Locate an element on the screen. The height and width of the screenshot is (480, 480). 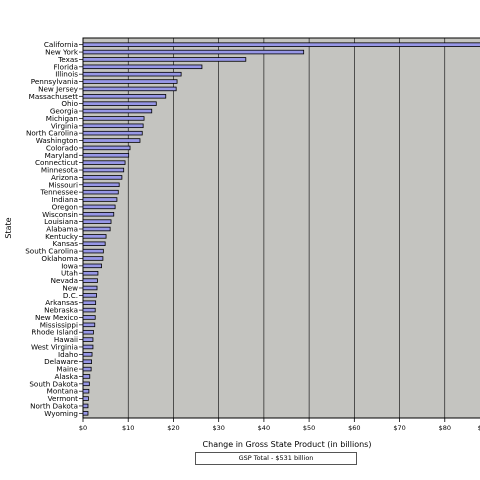
x-tick-label: $20 is located at coordinates (173, 428).